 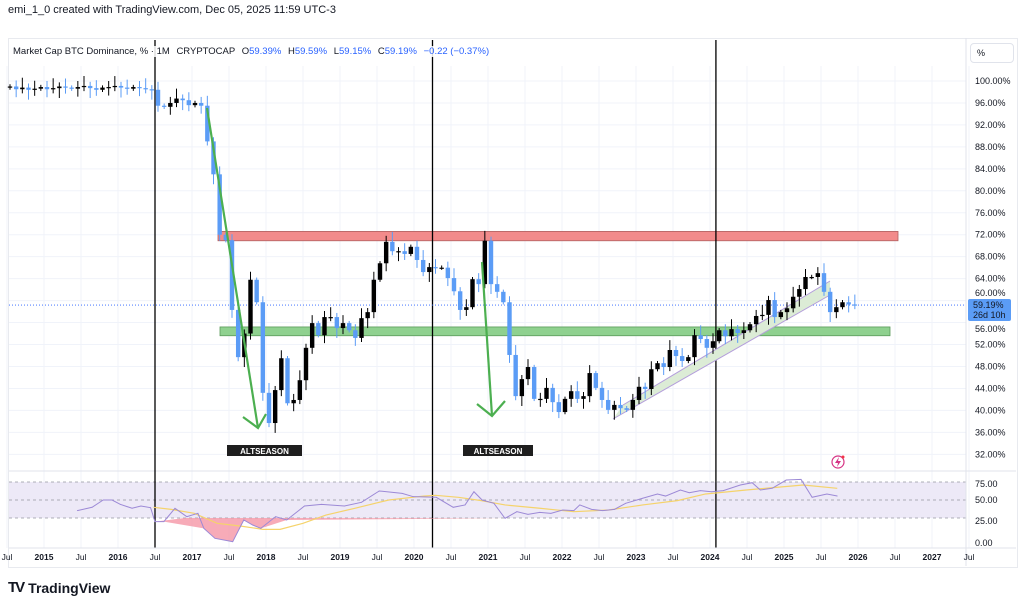 What do you see at coordinates (992, 53) in the screenshot?
I see `scale-mode-button: %` at bounding box center [992, 53].